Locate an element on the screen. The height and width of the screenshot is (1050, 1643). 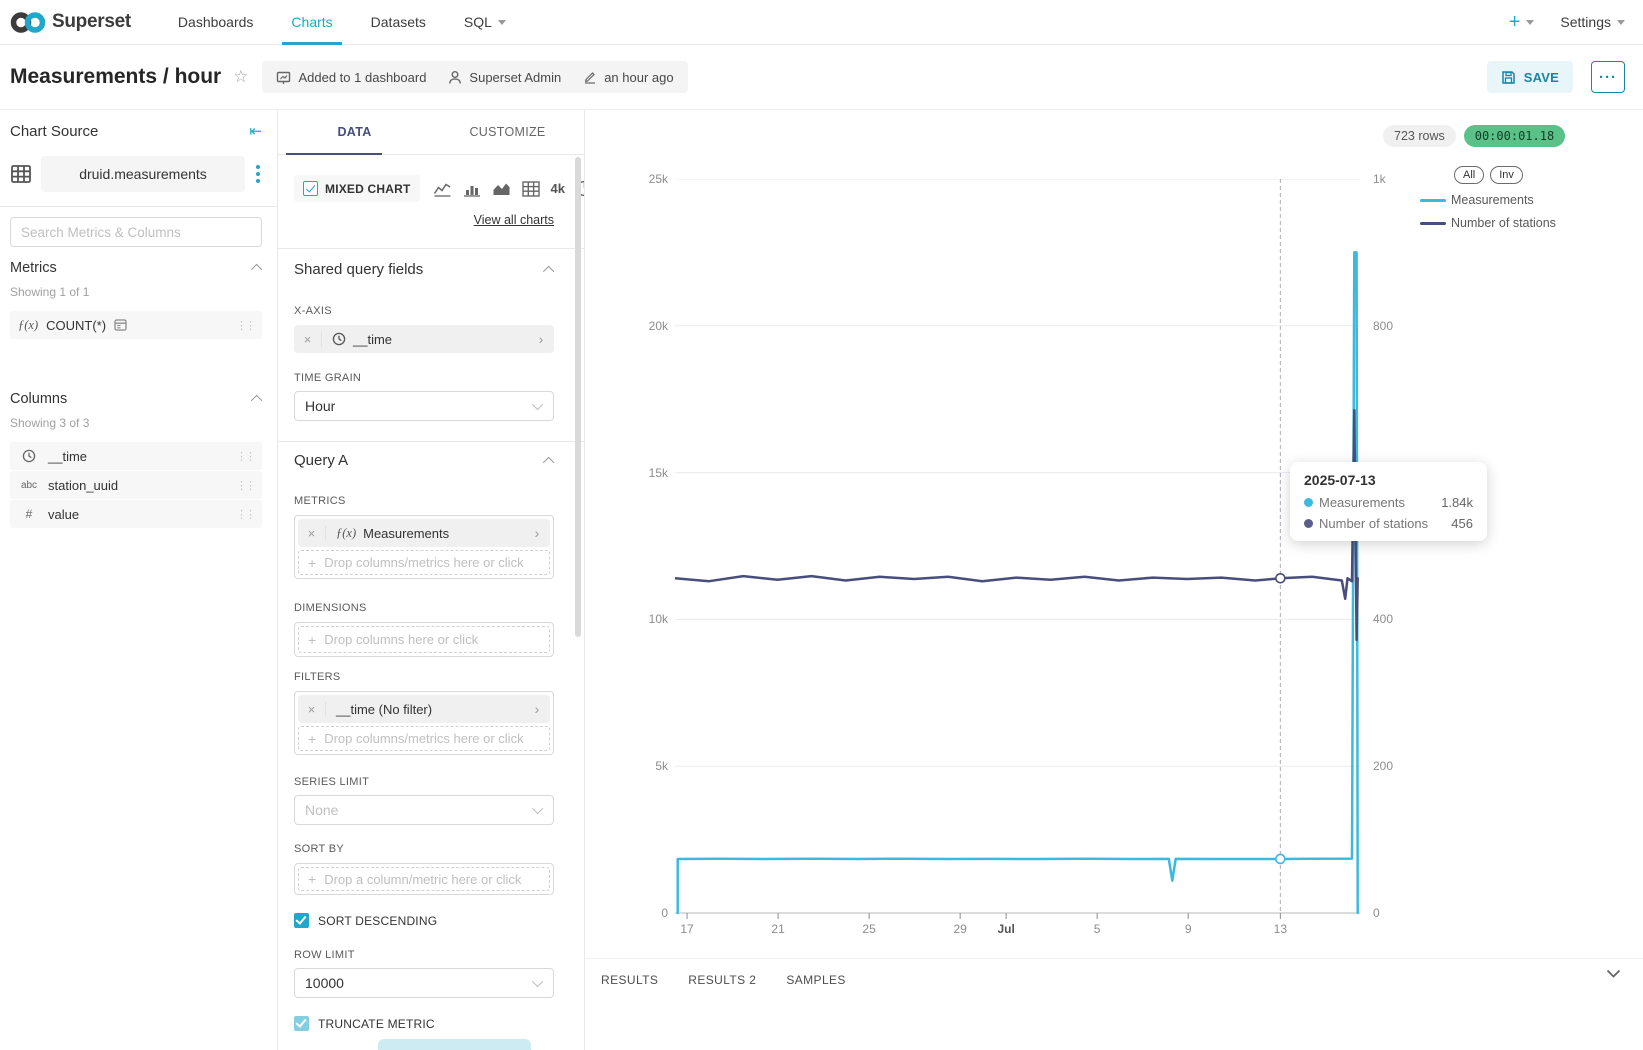
tab-samples: SAMPLES is located at coordinates (816, 980).